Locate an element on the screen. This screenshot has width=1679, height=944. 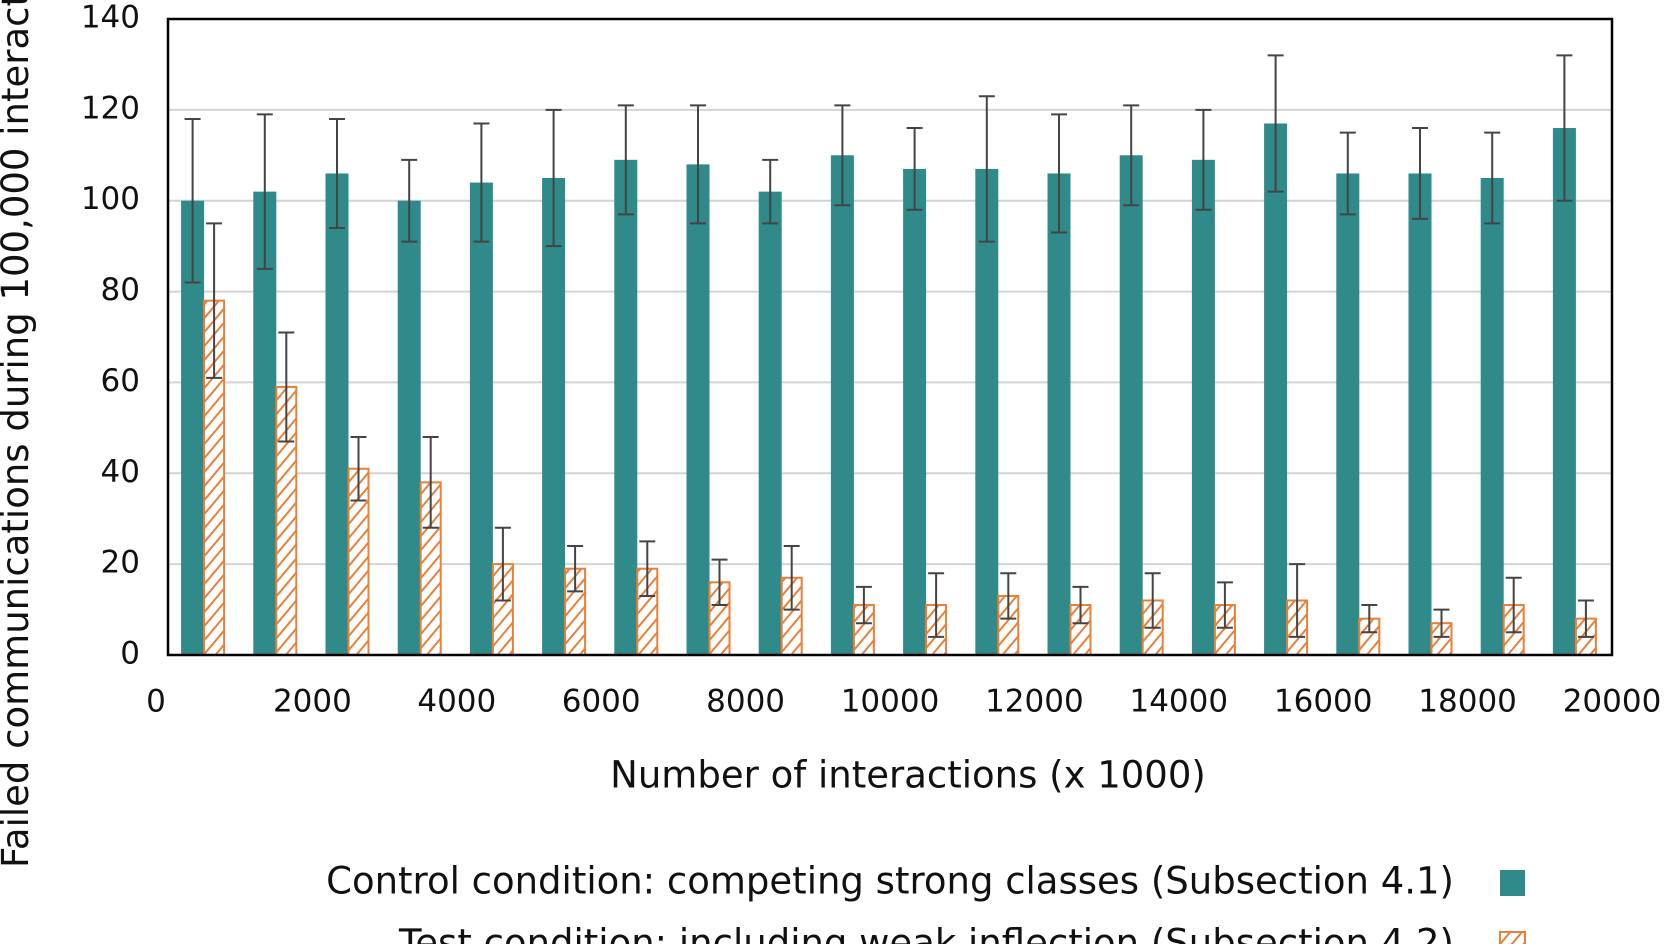
y-tick-label: 100 is located at coordinates (110, 199).